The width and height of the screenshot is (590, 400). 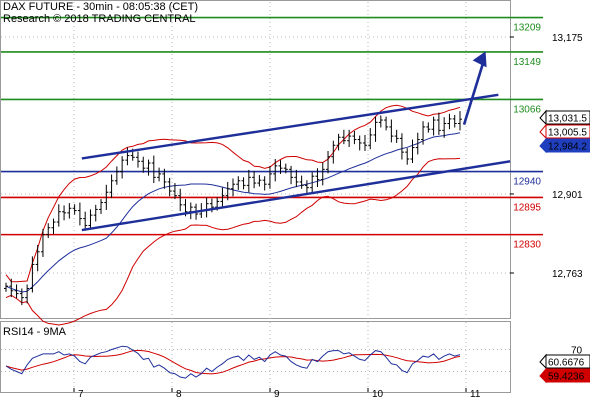 I want to click on x-tick-label: 11, so click(x=475, y=394).